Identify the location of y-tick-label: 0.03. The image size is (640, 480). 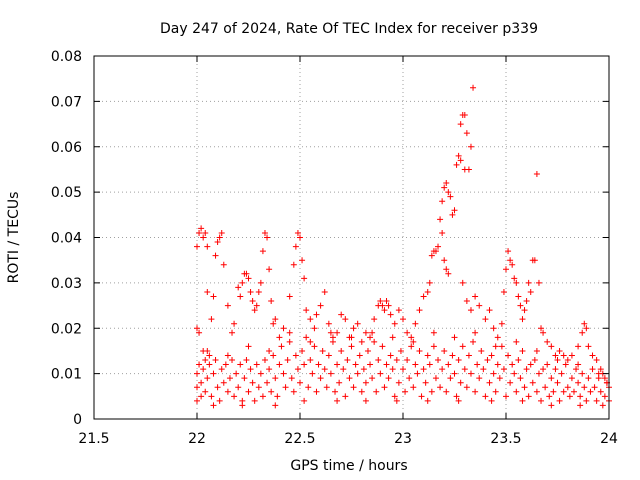
(66, 284).